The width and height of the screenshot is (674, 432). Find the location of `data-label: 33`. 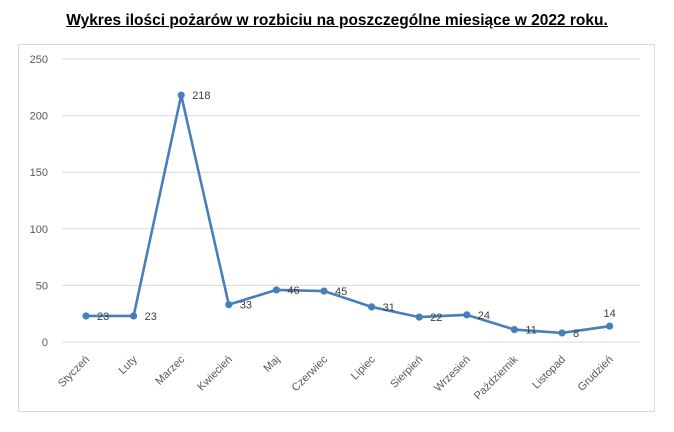

data-label: 33 is located at coordinates (246, 306).